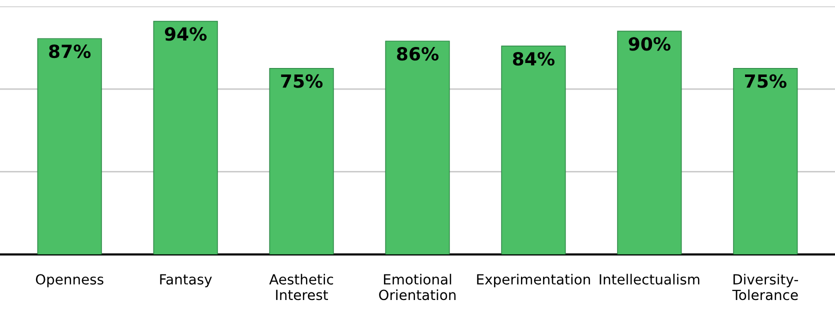 Image resolution: width=835 pixels, height=320 pixels. I want to click on x-tick-label: Diversity- Tolerance, so click(765, 287).